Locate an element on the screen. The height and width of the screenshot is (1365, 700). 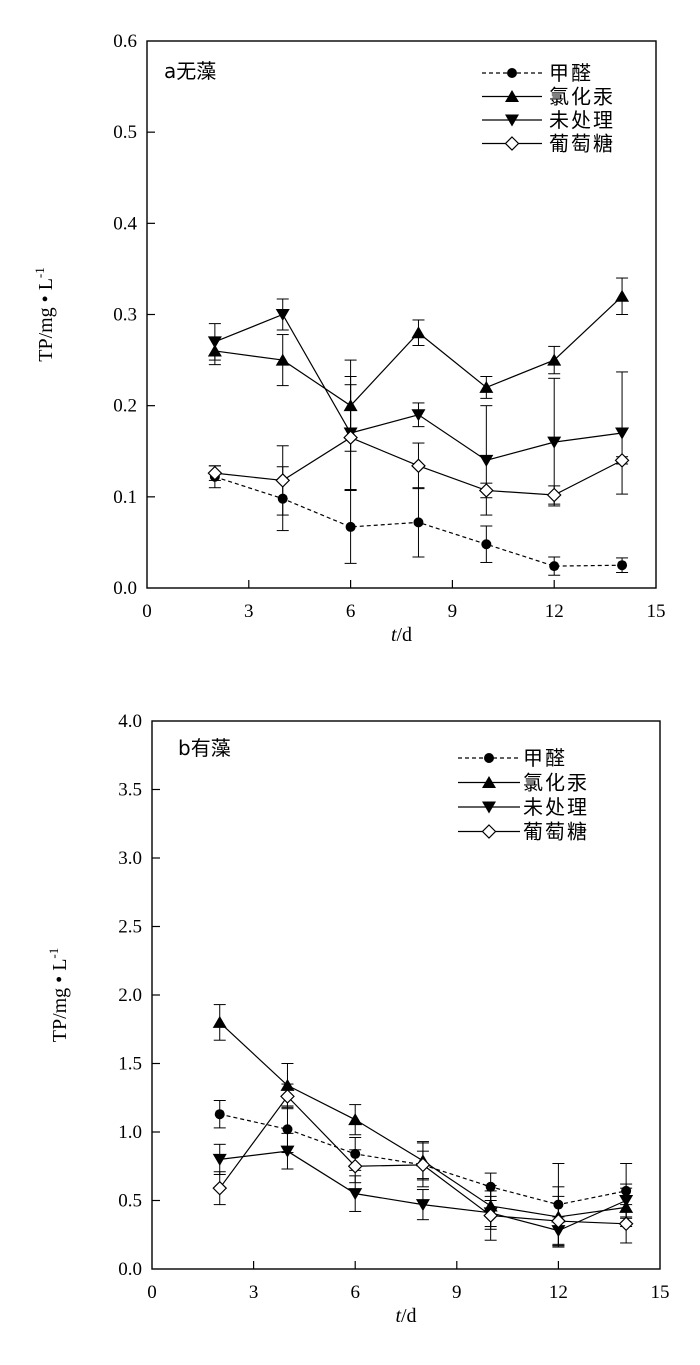
y-tick-label: 1.5 is located at coordinates (130, 1064).